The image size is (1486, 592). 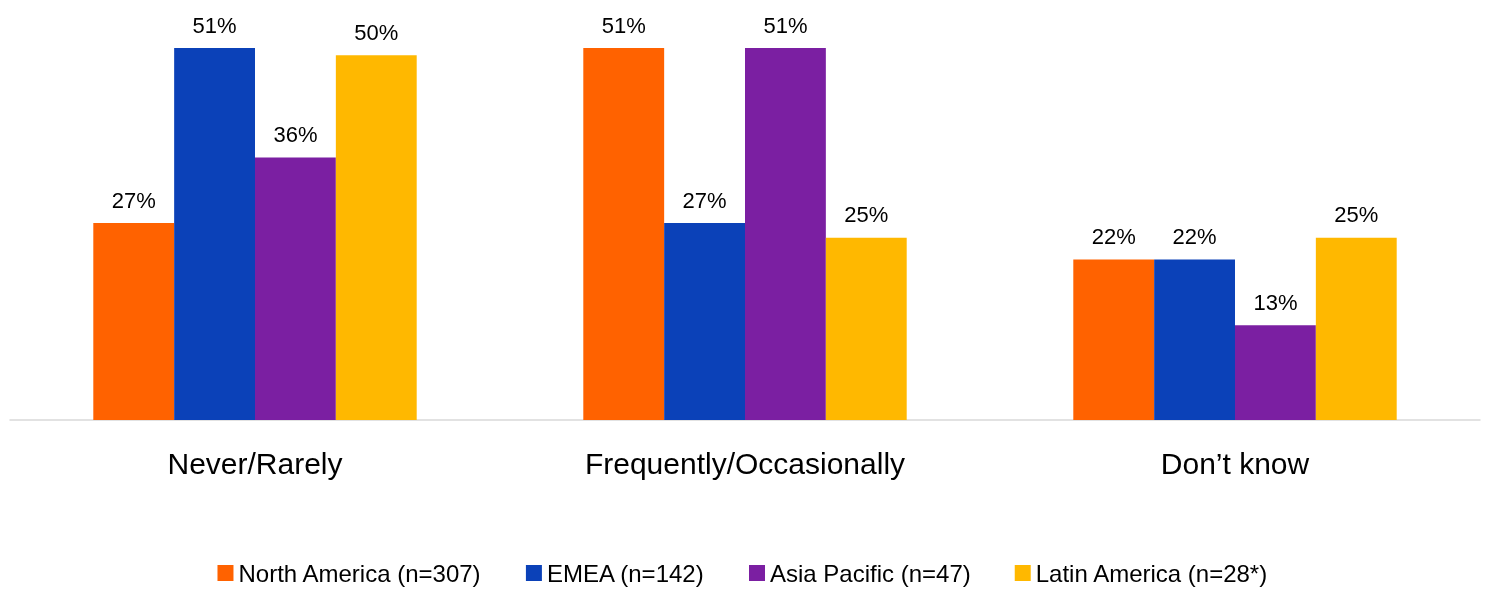 I want to click on legend-label: Latin America (n=28*), so click(x=1151, y=573).